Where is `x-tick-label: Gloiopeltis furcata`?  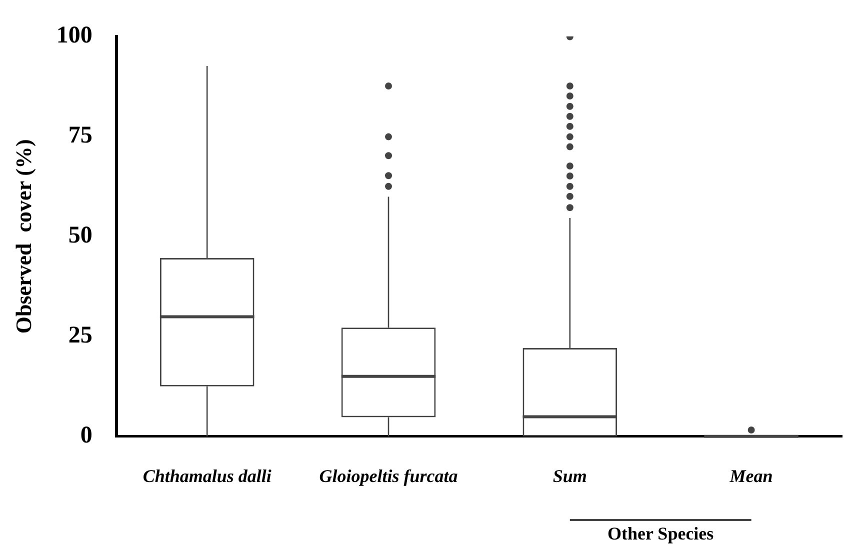 x-tick-label: Gloiopeltis furcata is located at coordinates (388, 476).